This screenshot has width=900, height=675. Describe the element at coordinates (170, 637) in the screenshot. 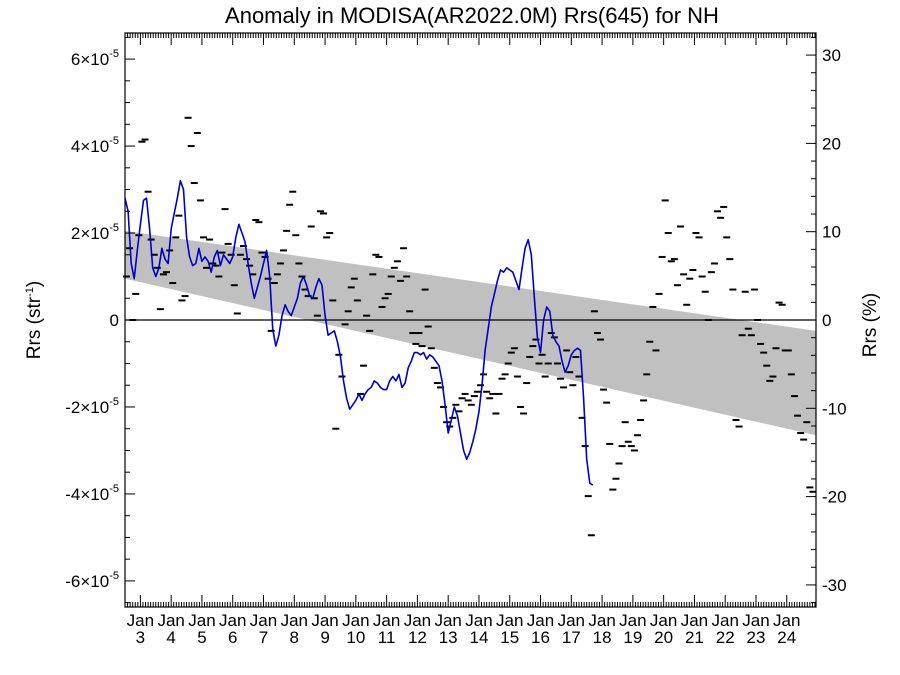

I see `x-tick-label-year: 4` at that location.